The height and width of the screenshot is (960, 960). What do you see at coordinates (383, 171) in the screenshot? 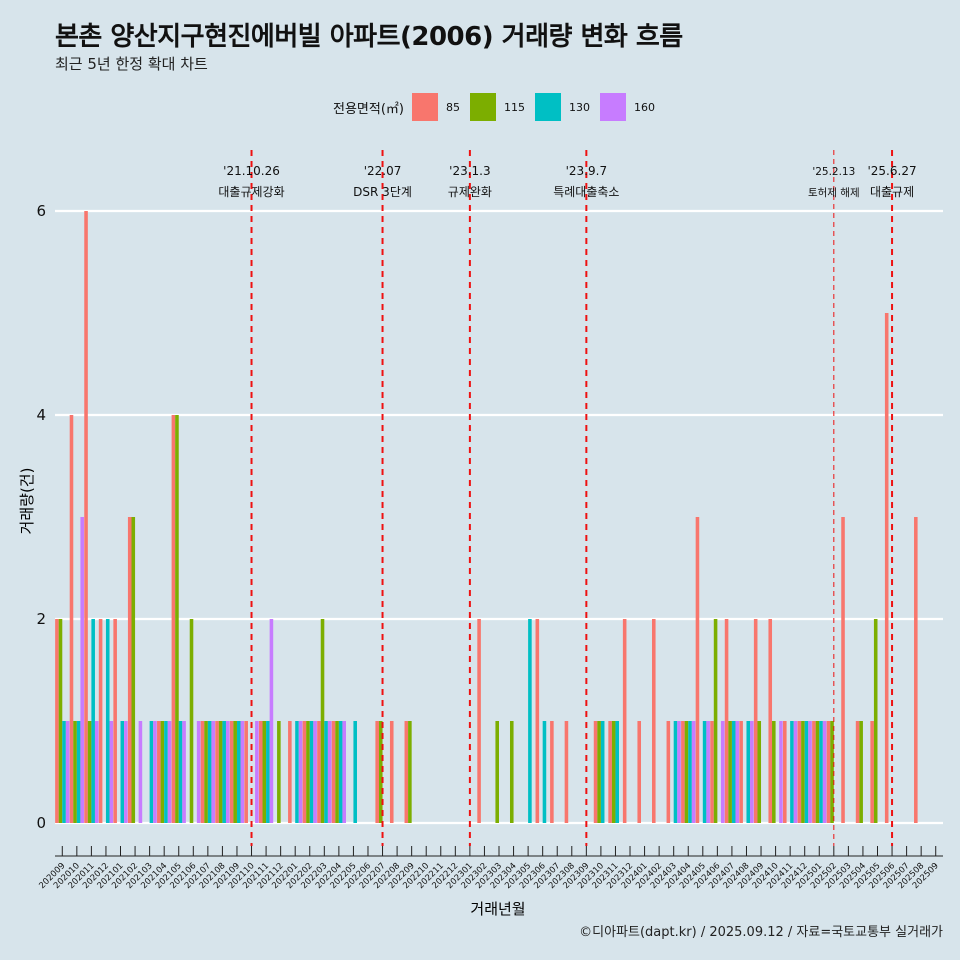
I see `annotation-date-202207: '22.07` at bounding box center [383, 171].